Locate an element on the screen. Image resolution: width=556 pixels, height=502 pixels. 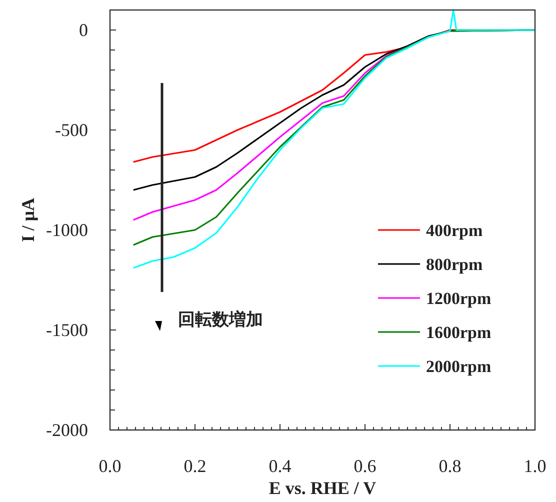
x-tick-label: 0.0 is located at coordinates (110, 466).